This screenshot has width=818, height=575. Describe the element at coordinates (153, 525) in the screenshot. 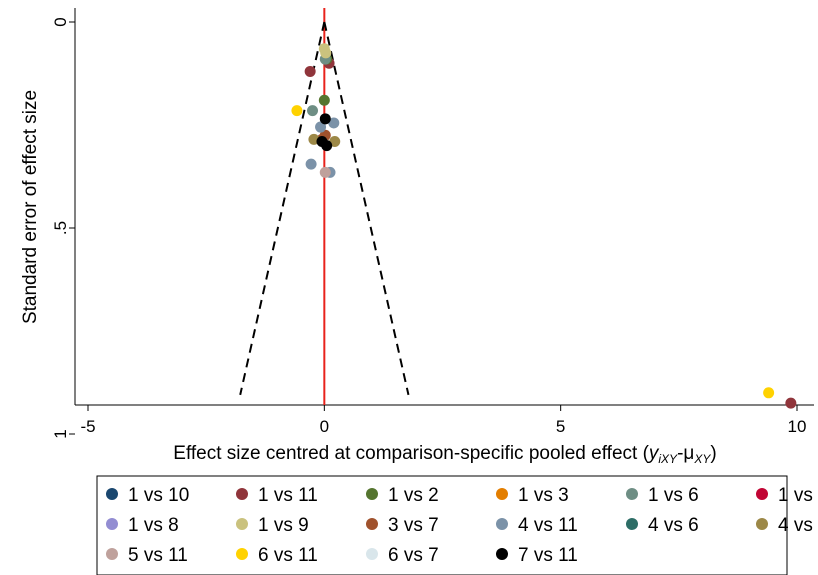

I see `legend-label: 1 vs 8` at that location.